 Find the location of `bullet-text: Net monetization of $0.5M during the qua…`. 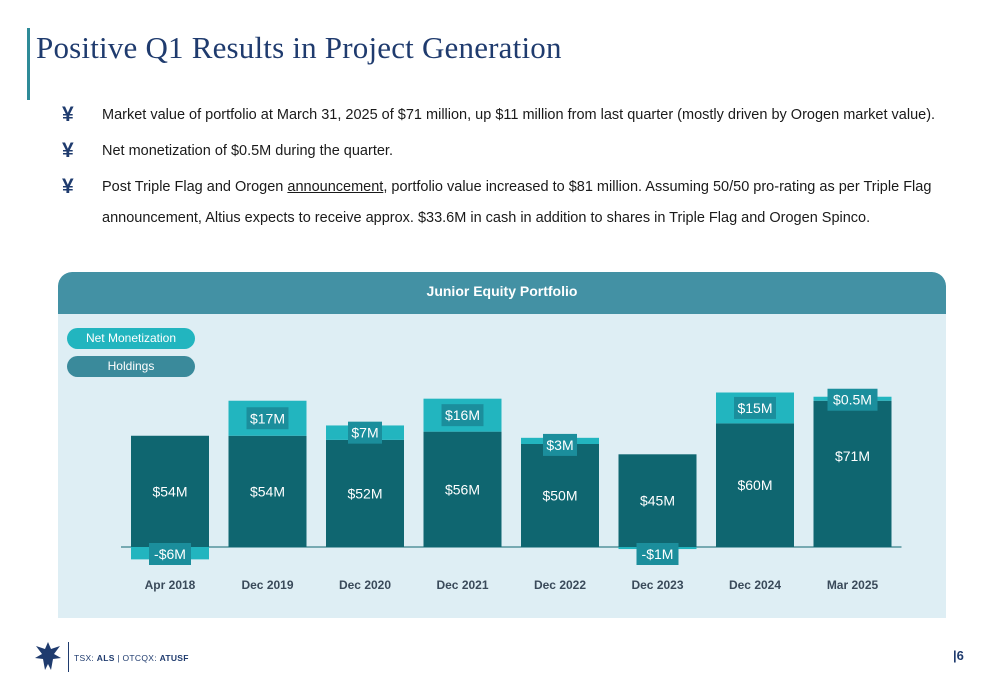

bullet-text: Net monetization of $0.5M during the qua… is located at coordinates (247, 151).